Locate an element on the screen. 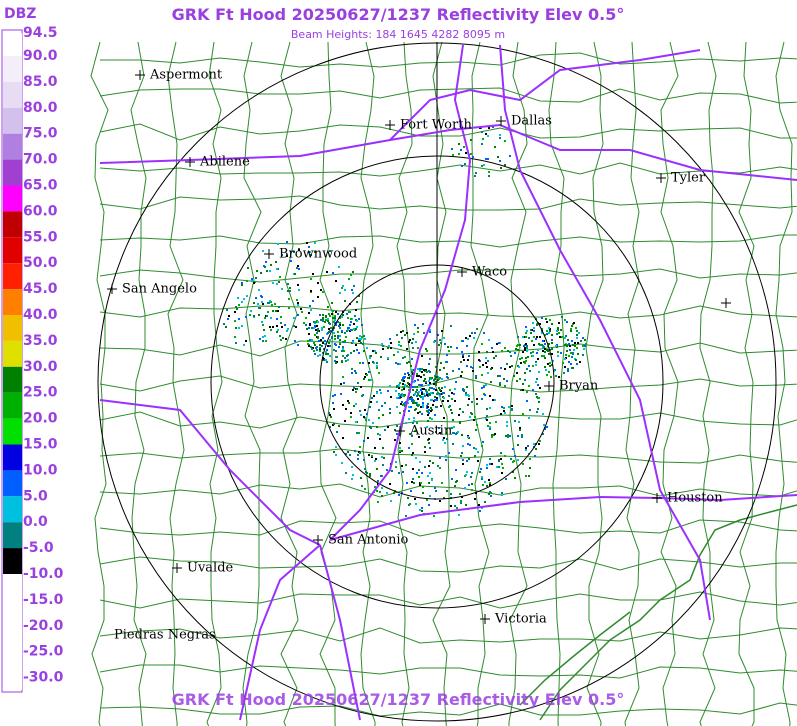 Image resolution: width=797 pixels, height=726 pixels. highway is located at coordinates (210, 472).